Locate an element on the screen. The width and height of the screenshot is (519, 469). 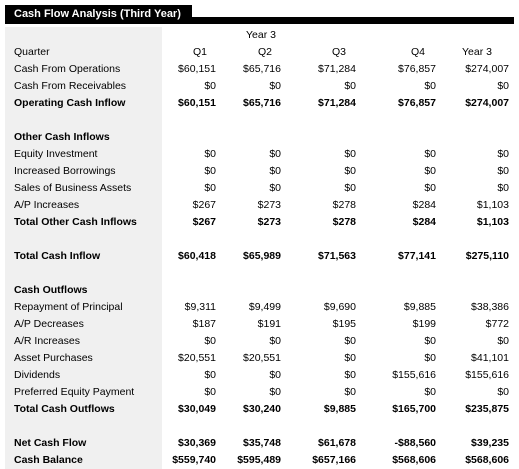
row-value: $559,740 is located at coordinates (194, 460).